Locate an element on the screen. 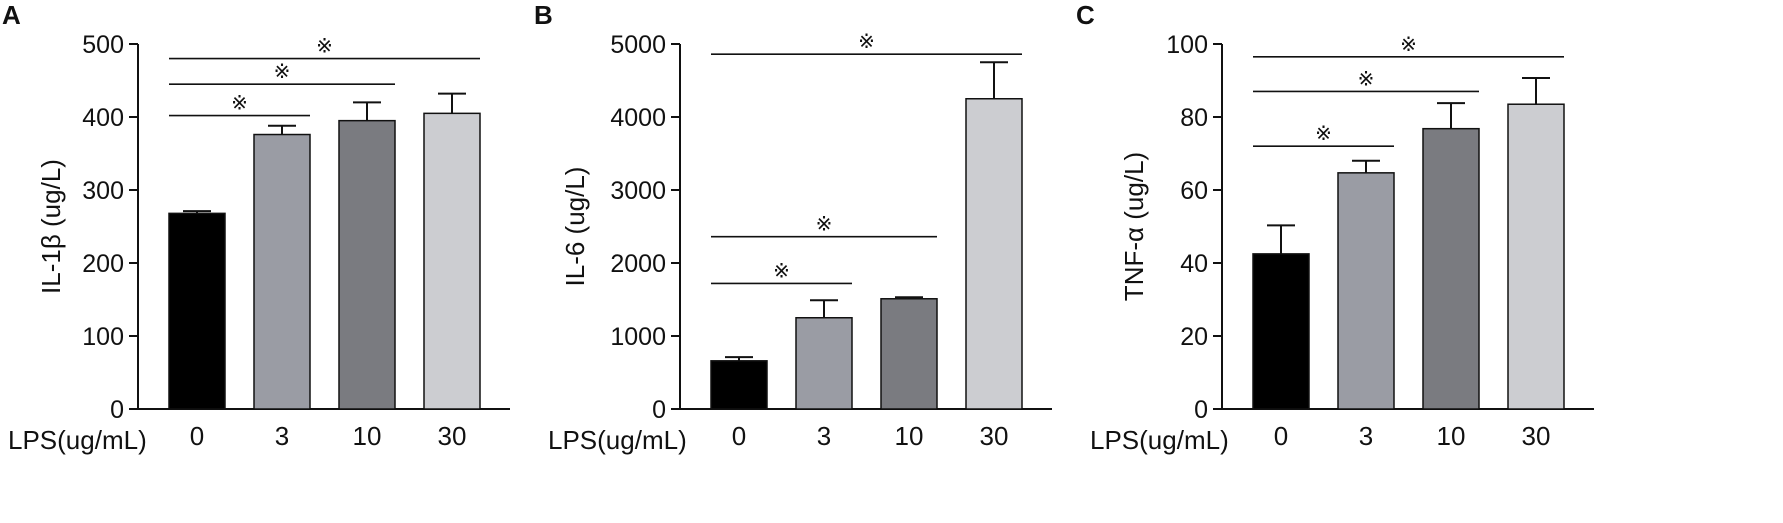  panel-label: A is located at coordinates (11, 15).